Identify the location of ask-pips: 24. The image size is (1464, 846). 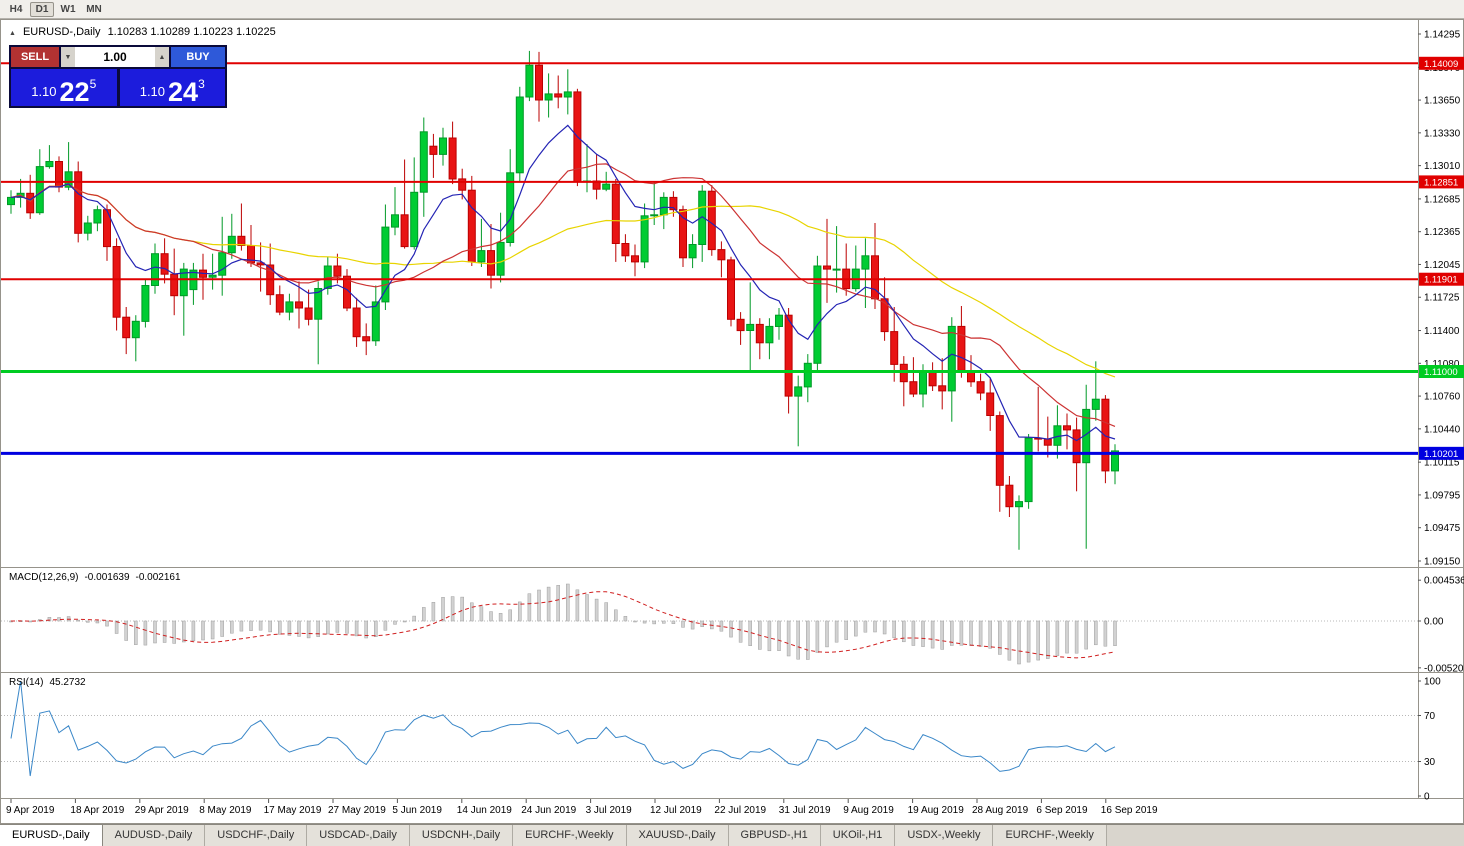
(183, 92).